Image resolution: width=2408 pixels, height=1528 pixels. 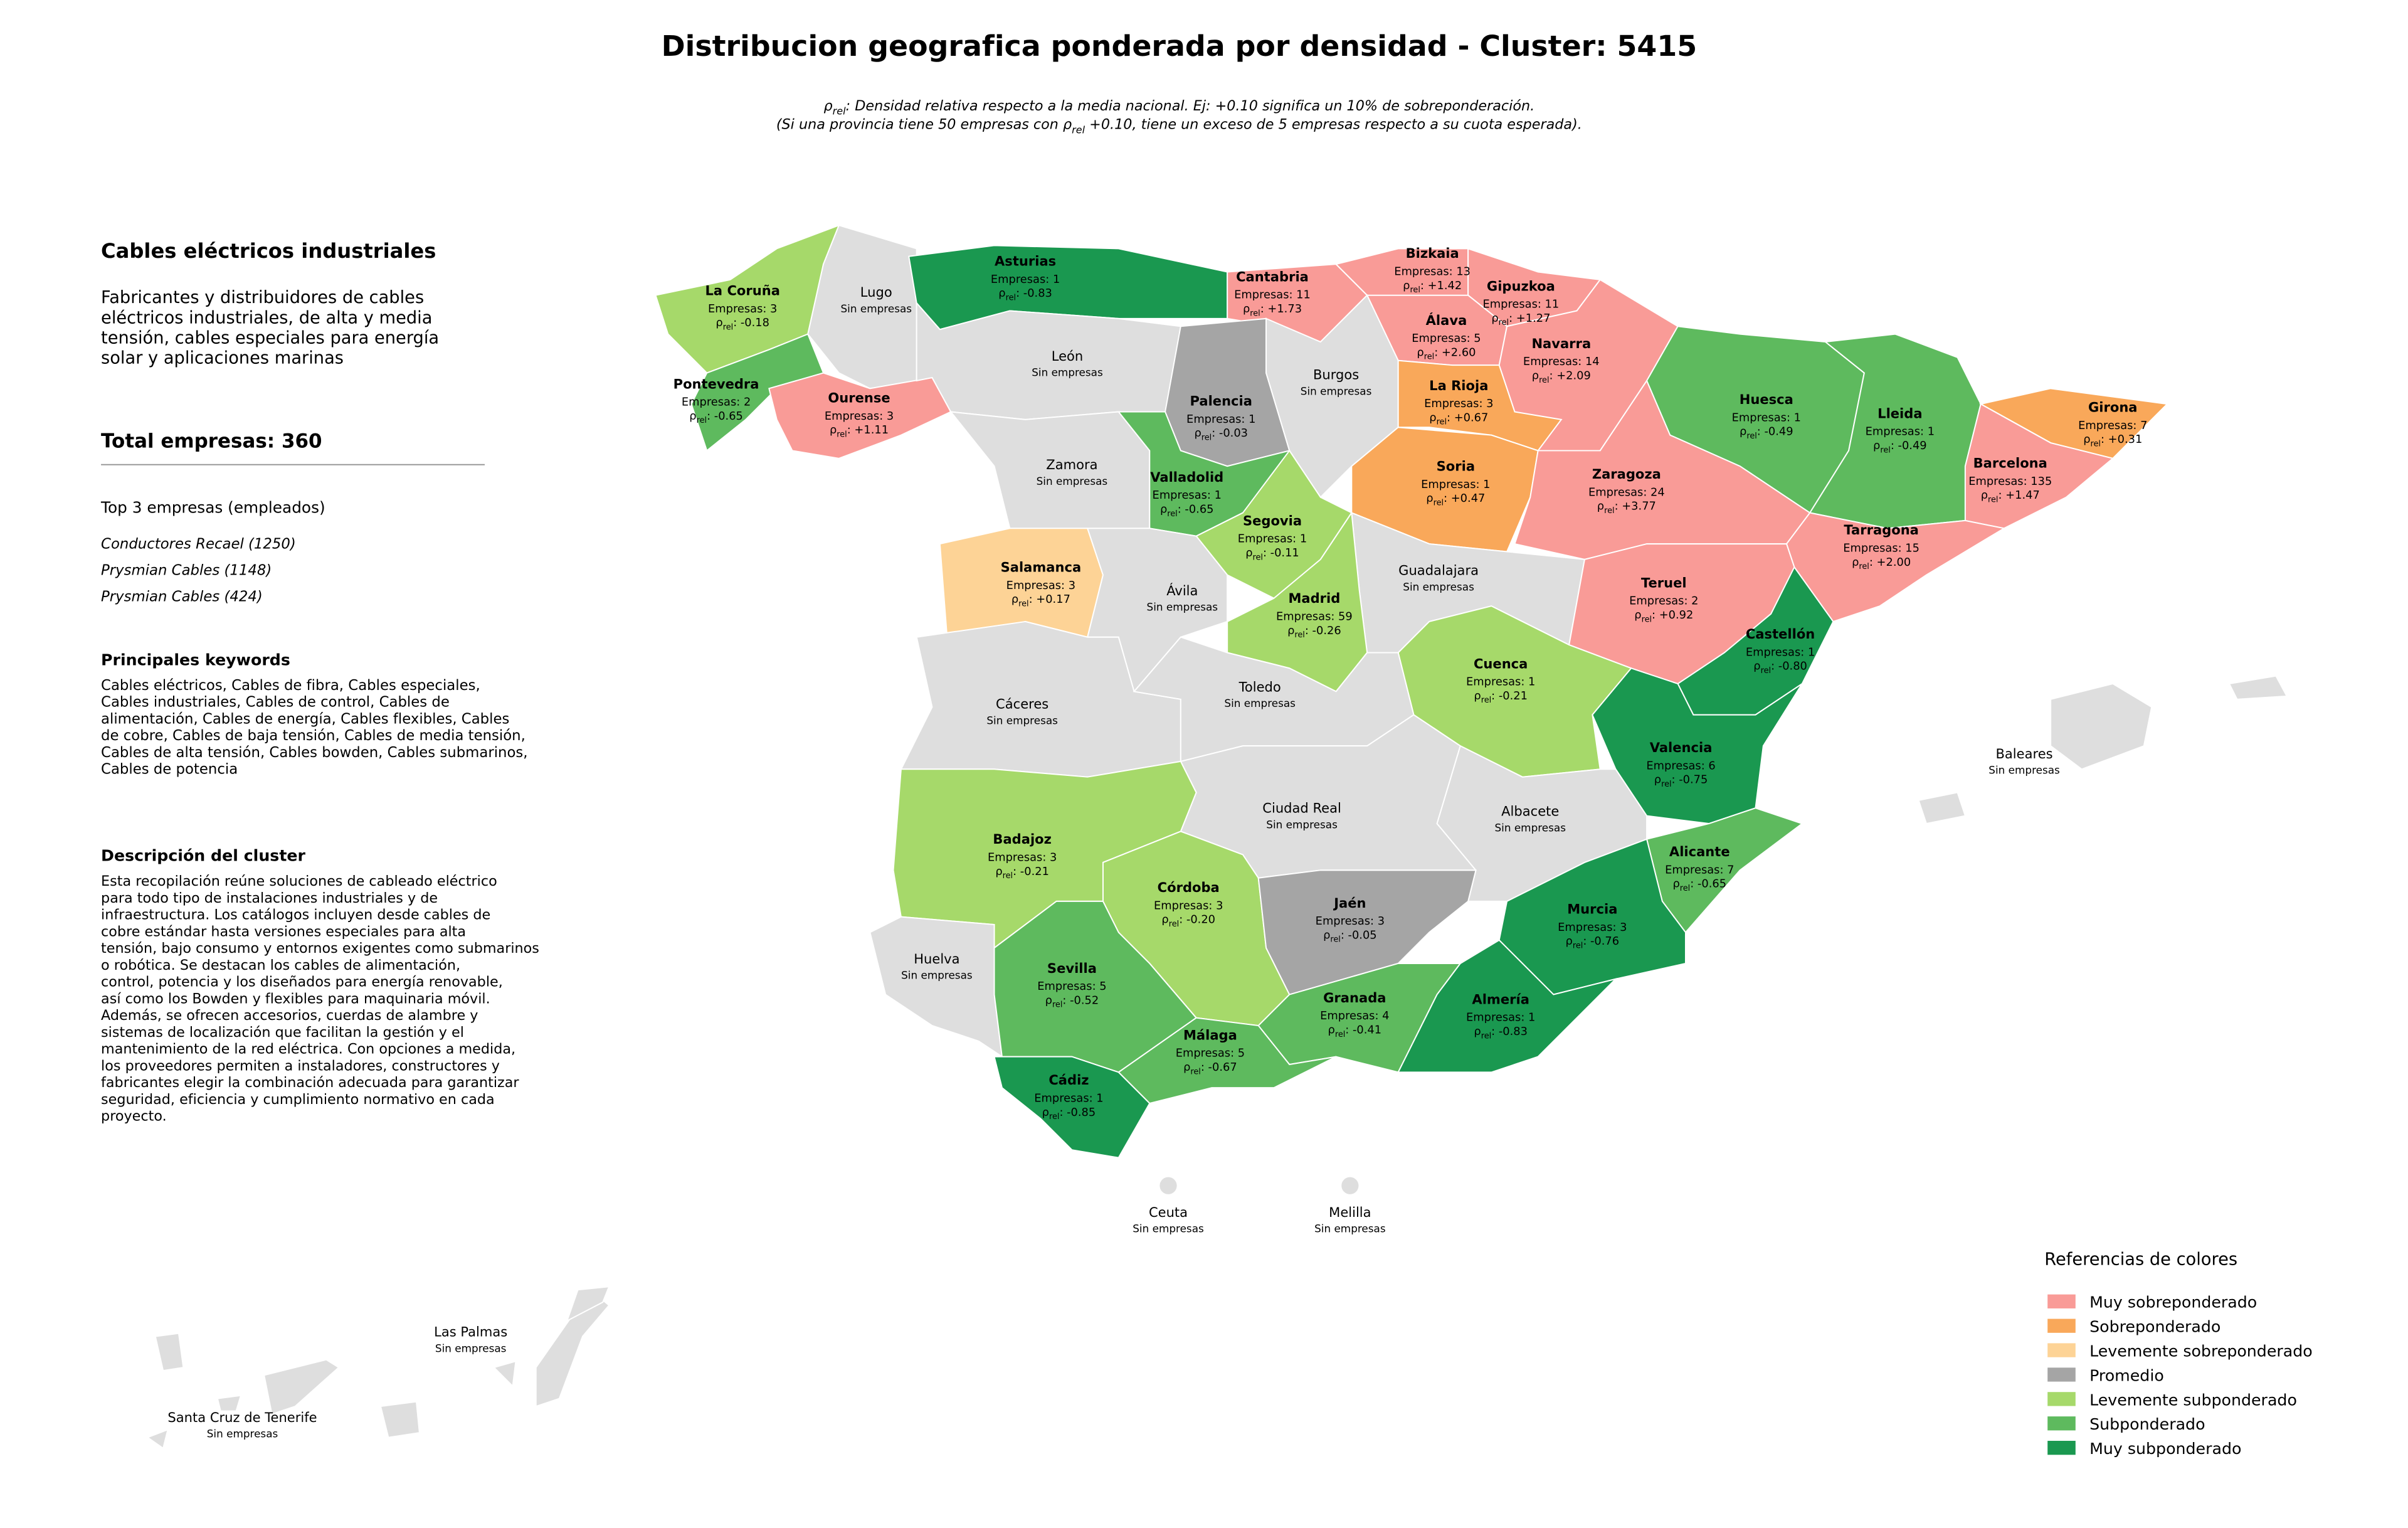 I want to click on province-name: La Coruña, so click(x=742, y=291).